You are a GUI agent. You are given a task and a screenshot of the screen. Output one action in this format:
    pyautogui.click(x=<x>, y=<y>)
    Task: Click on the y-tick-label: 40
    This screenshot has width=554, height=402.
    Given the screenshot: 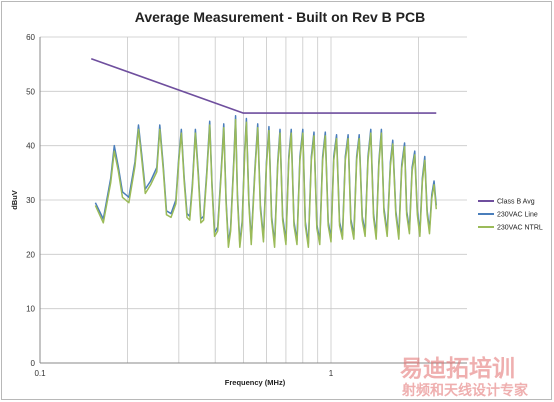 What is the action you would take?
    pyautogui.click(x=30, y=146)
    